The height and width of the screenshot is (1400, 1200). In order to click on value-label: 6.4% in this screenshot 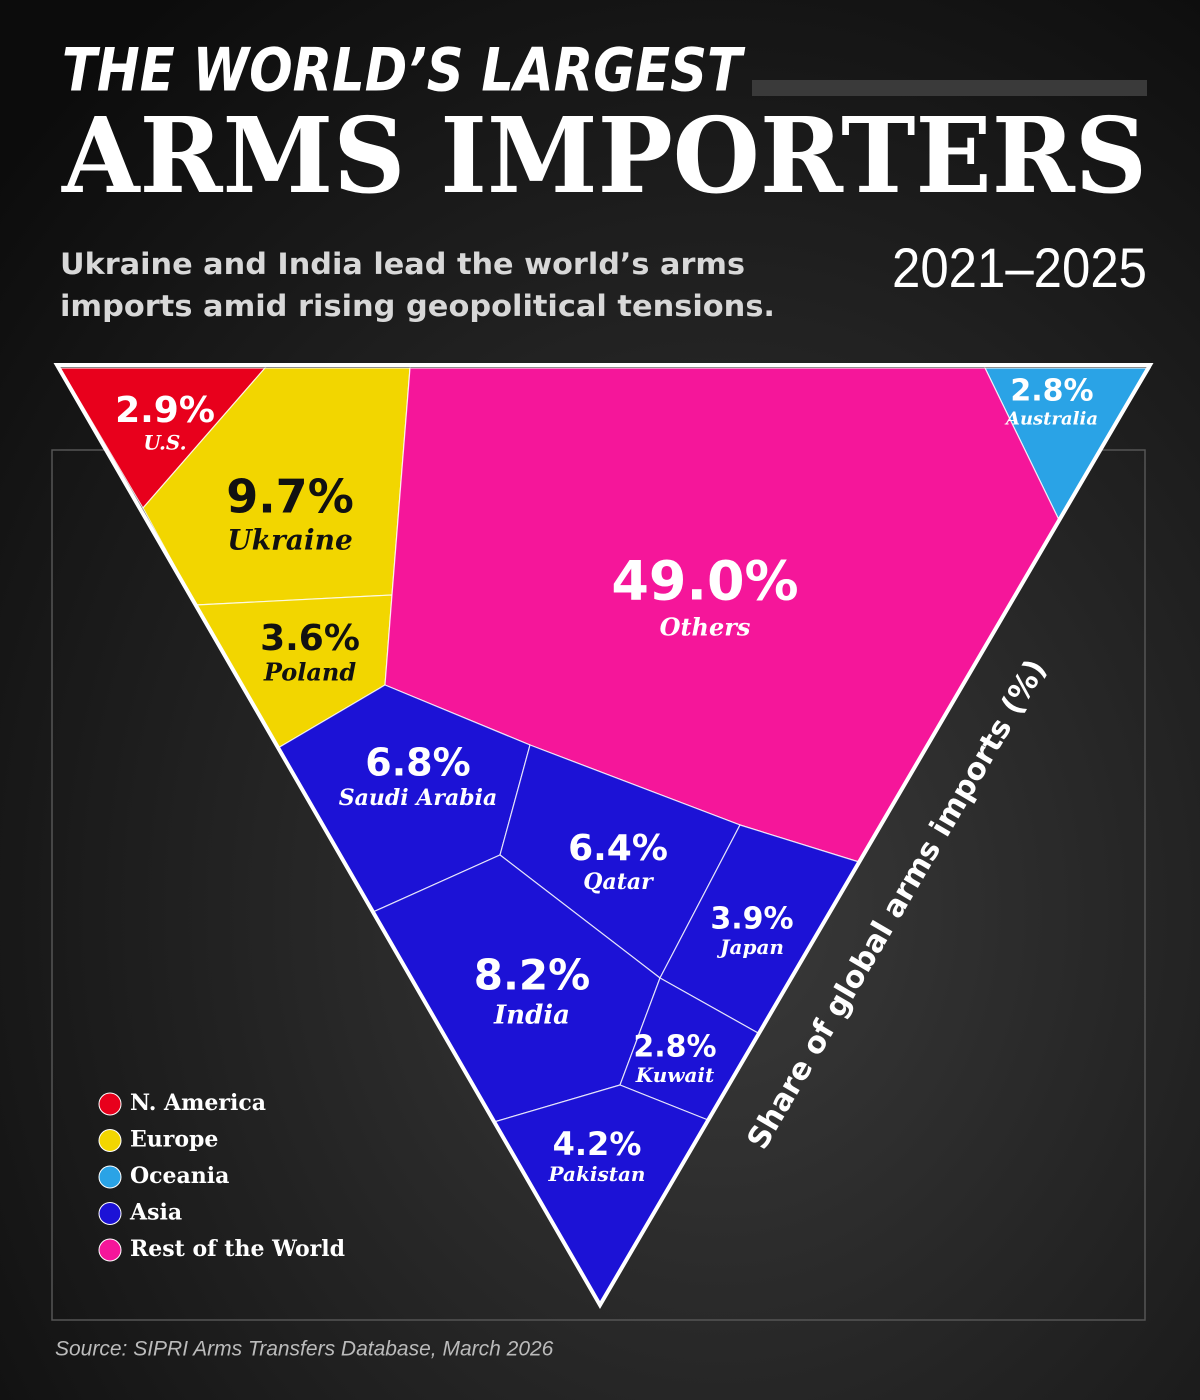, I will do `click(618, 848)`.